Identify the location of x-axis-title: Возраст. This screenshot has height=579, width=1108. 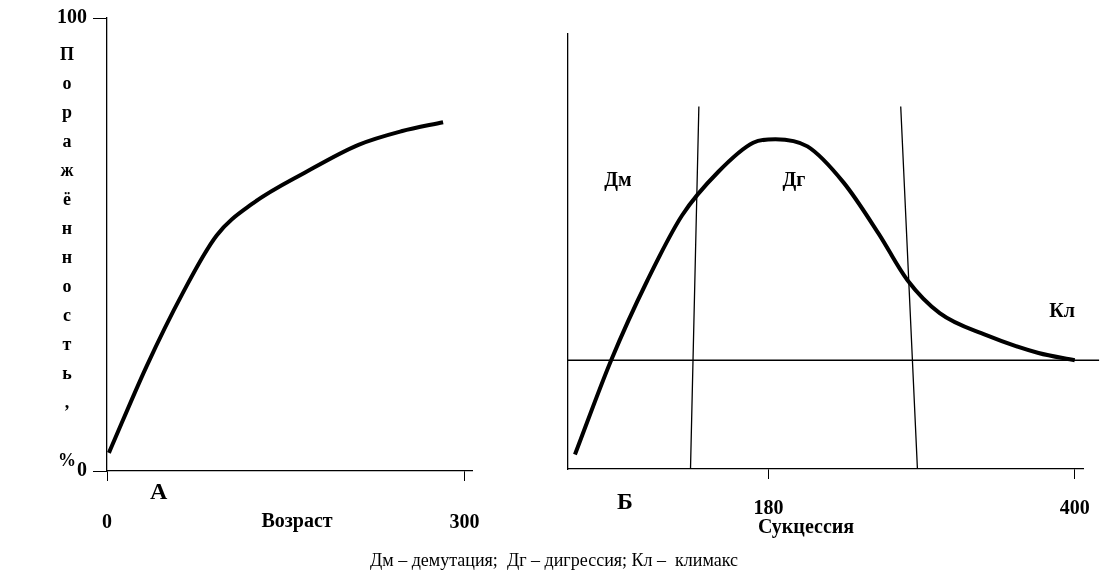
(297, 521).